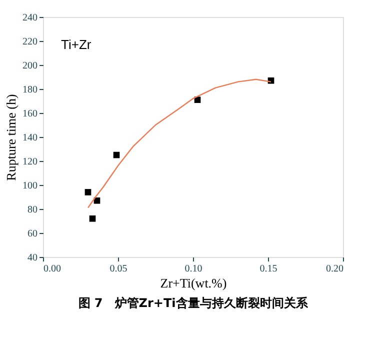  I want to click on y-tick-label: 240, so click(30, 18).